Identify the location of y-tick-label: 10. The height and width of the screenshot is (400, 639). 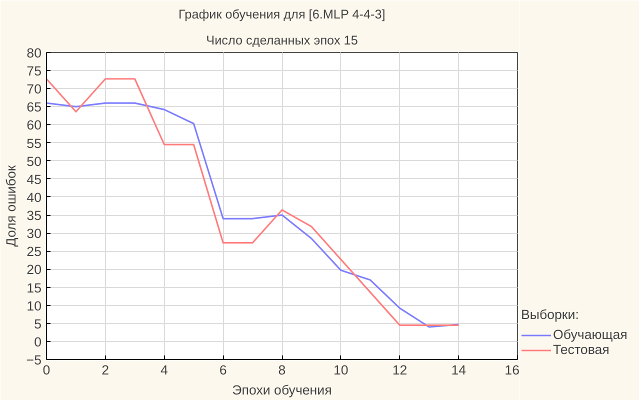
(34, 306).